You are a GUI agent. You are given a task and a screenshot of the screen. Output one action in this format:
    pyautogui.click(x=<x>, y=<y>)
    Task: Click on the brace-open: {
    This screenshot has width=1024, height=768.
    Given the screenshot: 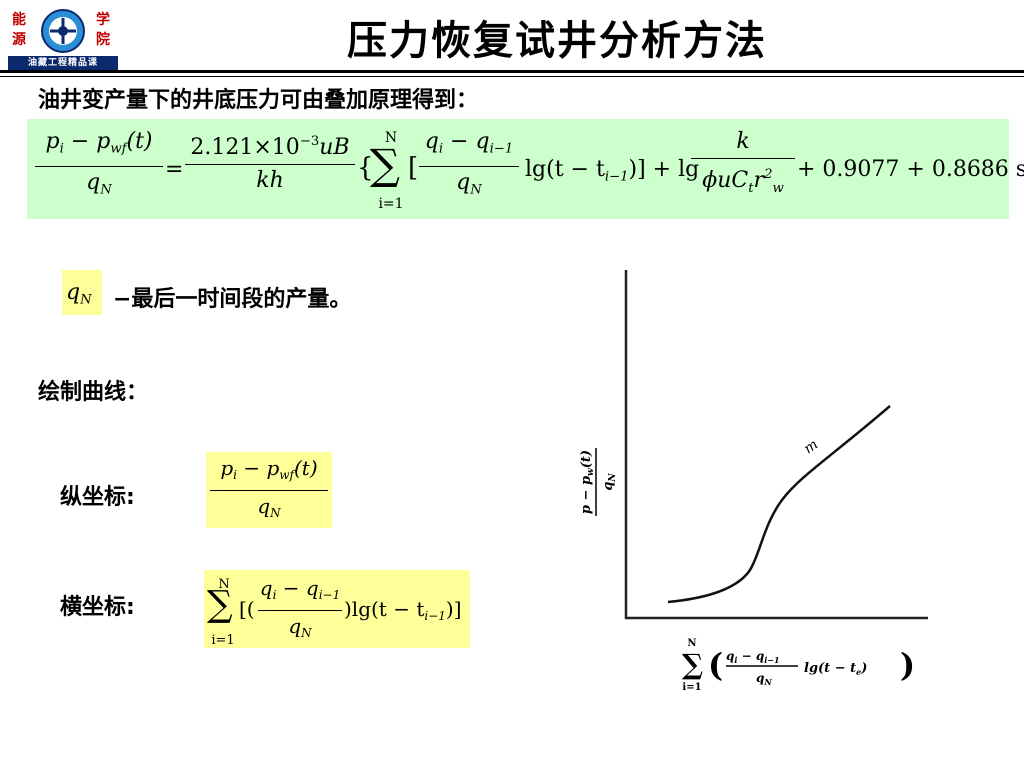 What is the action you would take?
    pyautogui.click(x=365, y=168)
    